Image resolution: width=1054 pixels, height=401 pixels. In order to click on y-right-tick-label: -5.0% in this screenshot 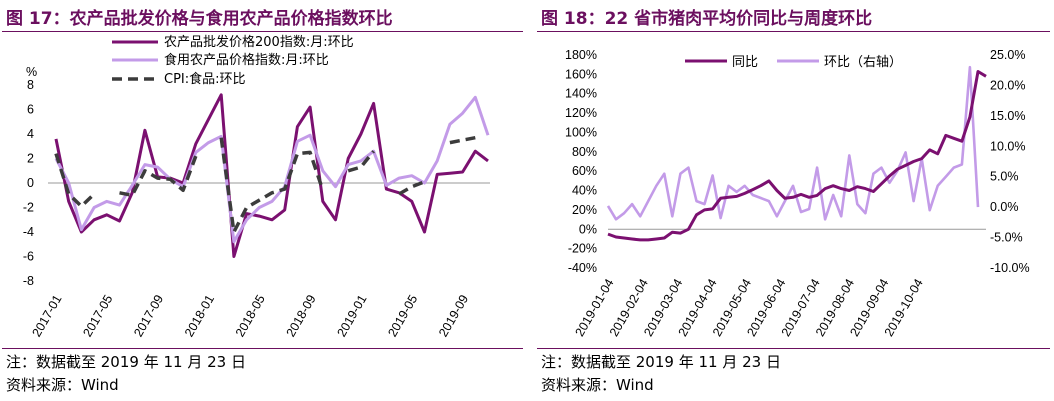, I will do `click(1006, 238)`.